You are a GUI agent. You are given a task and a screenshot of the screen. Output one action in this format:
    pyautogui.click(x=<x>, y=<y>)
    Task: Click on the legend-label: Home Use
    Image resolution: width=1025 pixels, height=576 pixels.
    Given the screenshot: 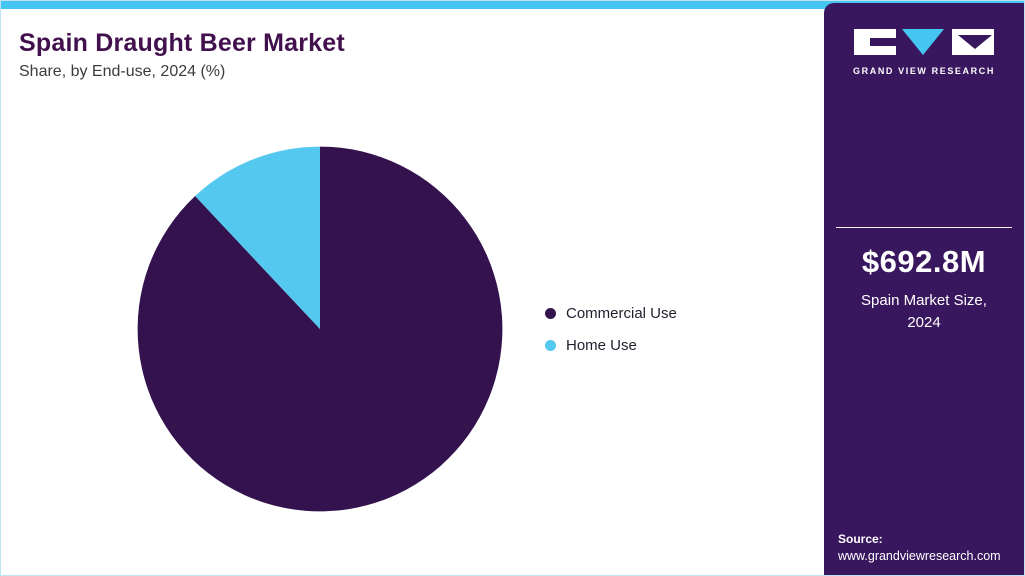 What is the action you would take?
    pyautogui.click(x=601, y=345)
    